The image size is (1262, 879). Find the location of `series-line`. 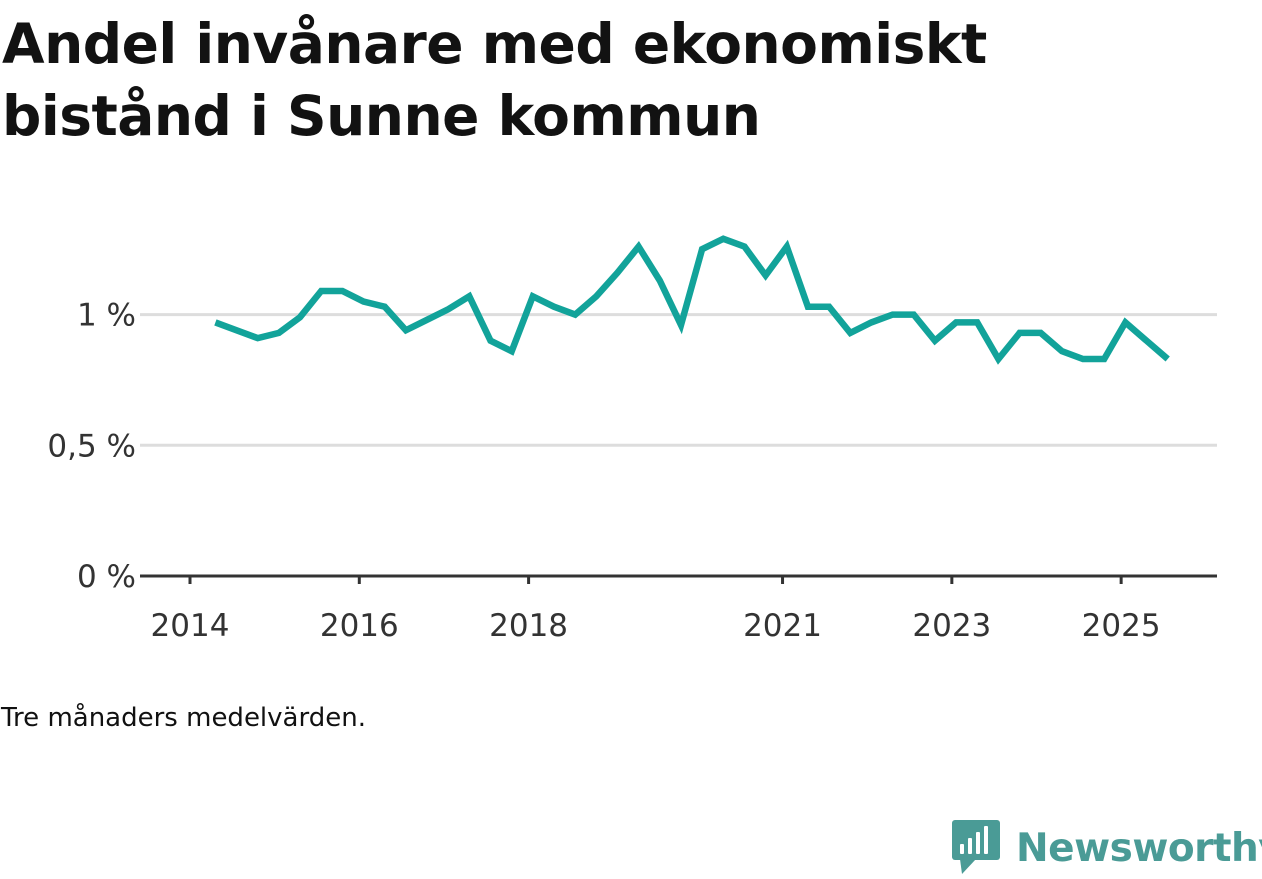

series-line is located at coordinates (692, 300).